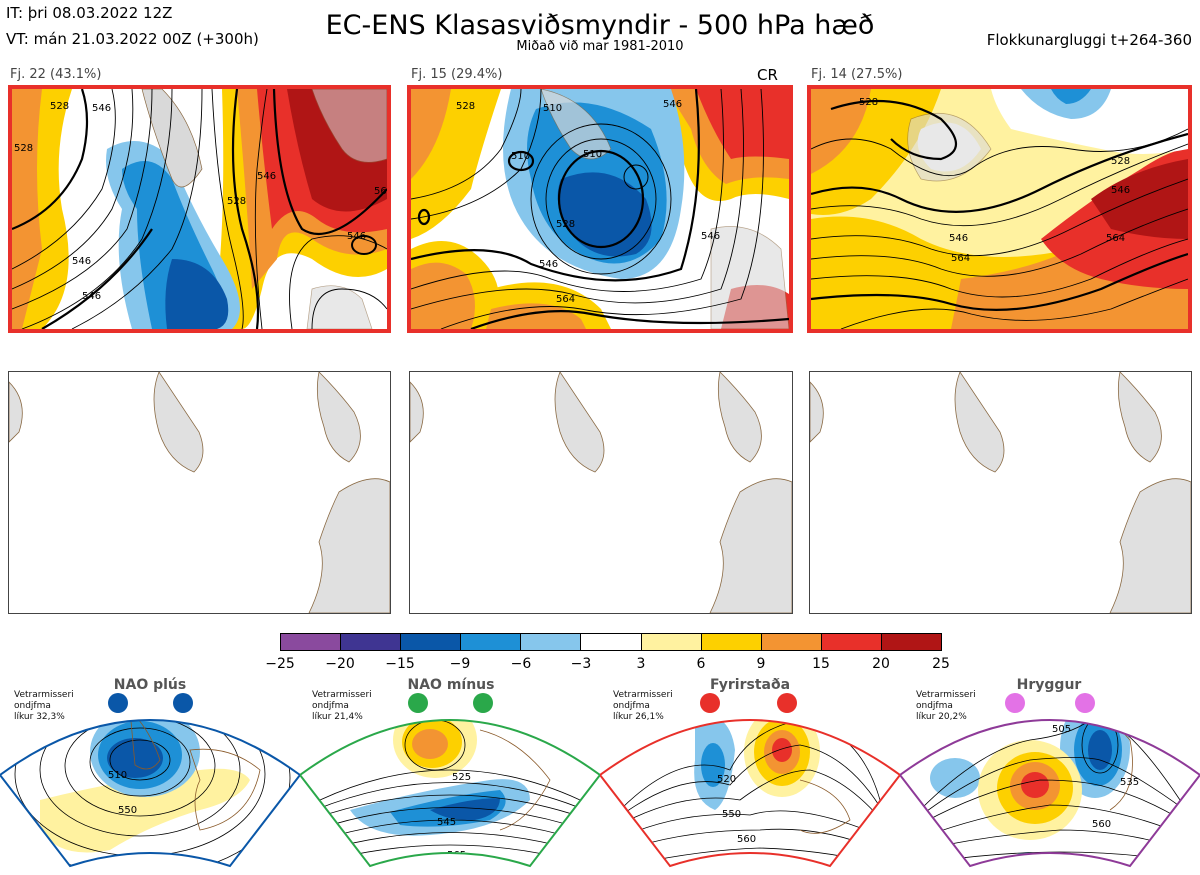 The image size is (1200, 875). Describe the element at coordinates (767, 75) in the screenshot. I see `cluster-2-tag: CR` at that location.